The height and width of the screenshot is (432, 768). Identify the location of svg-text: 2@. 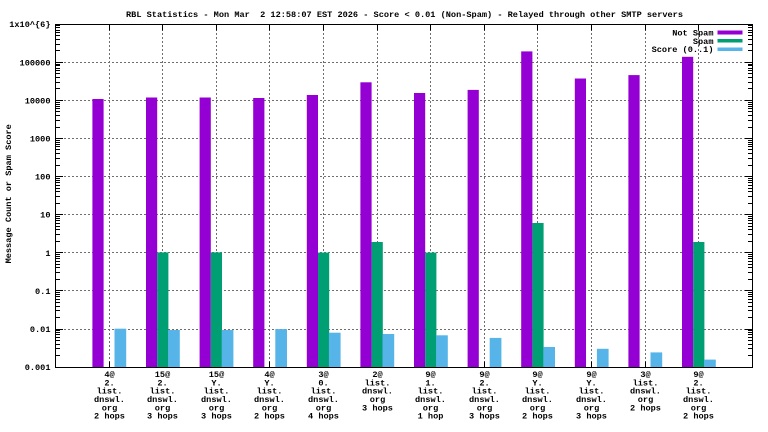
(377, 375).